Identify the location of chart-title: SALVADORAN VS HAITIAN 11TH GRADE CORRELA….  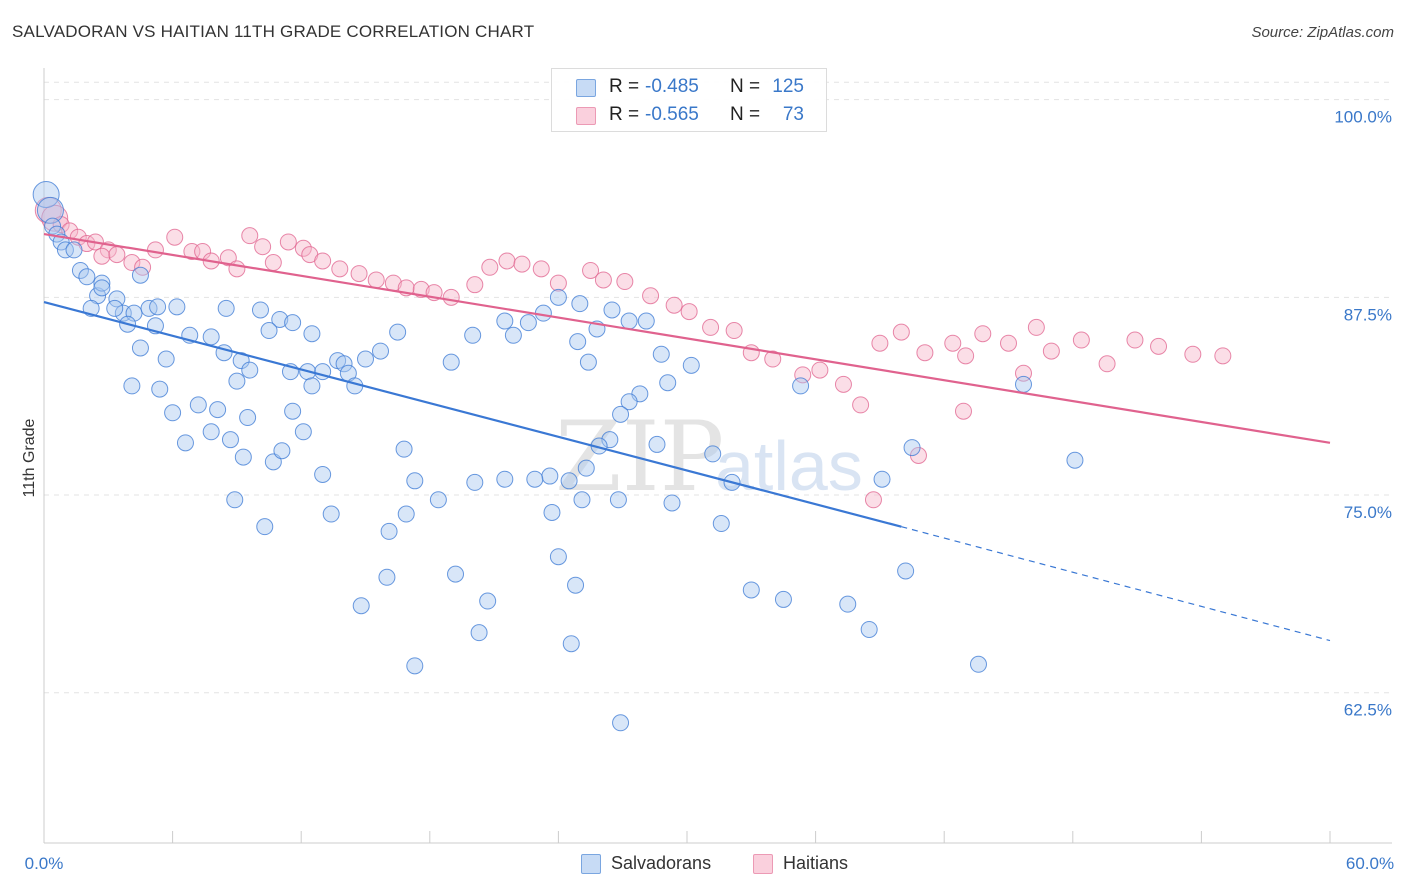
(273, 31).